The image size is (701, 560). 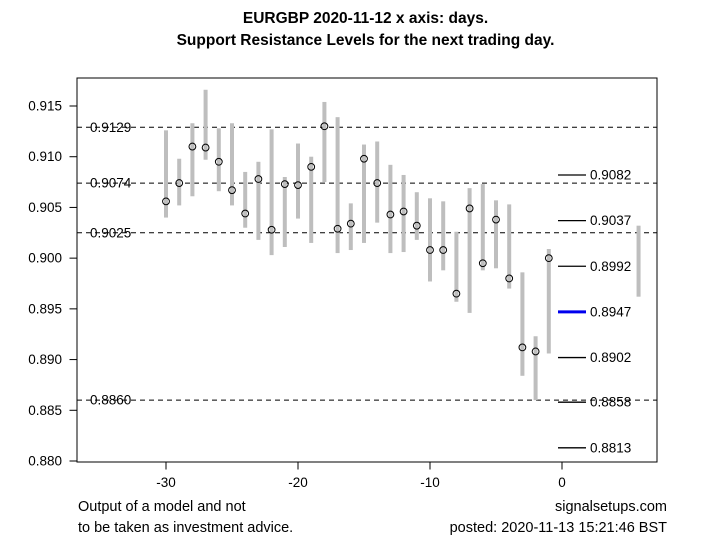 I want to click on dashed-level-label: 0.8860, so click(x=110, y=400).